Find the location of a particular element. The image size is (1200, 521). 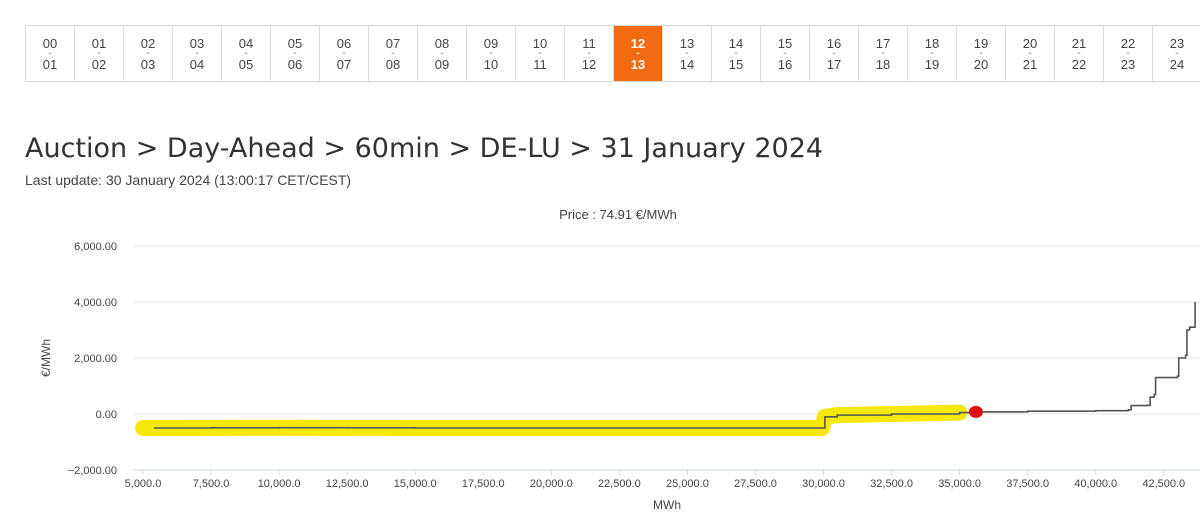

x-tick-label: 27,500.0 is located at coordinates (755, 484).